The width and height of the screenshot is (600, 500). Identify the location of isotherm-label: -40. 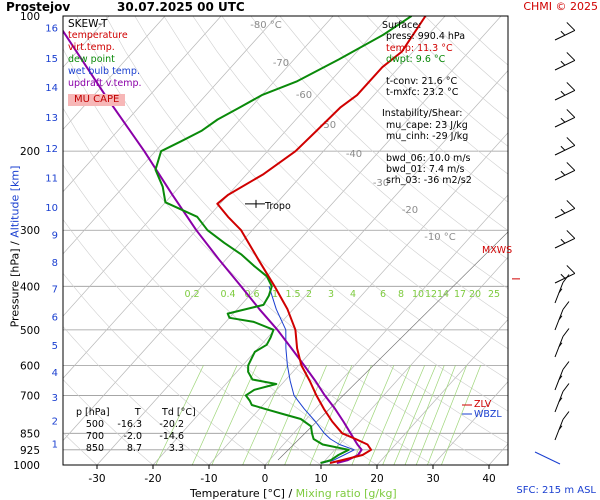
(354, 154).